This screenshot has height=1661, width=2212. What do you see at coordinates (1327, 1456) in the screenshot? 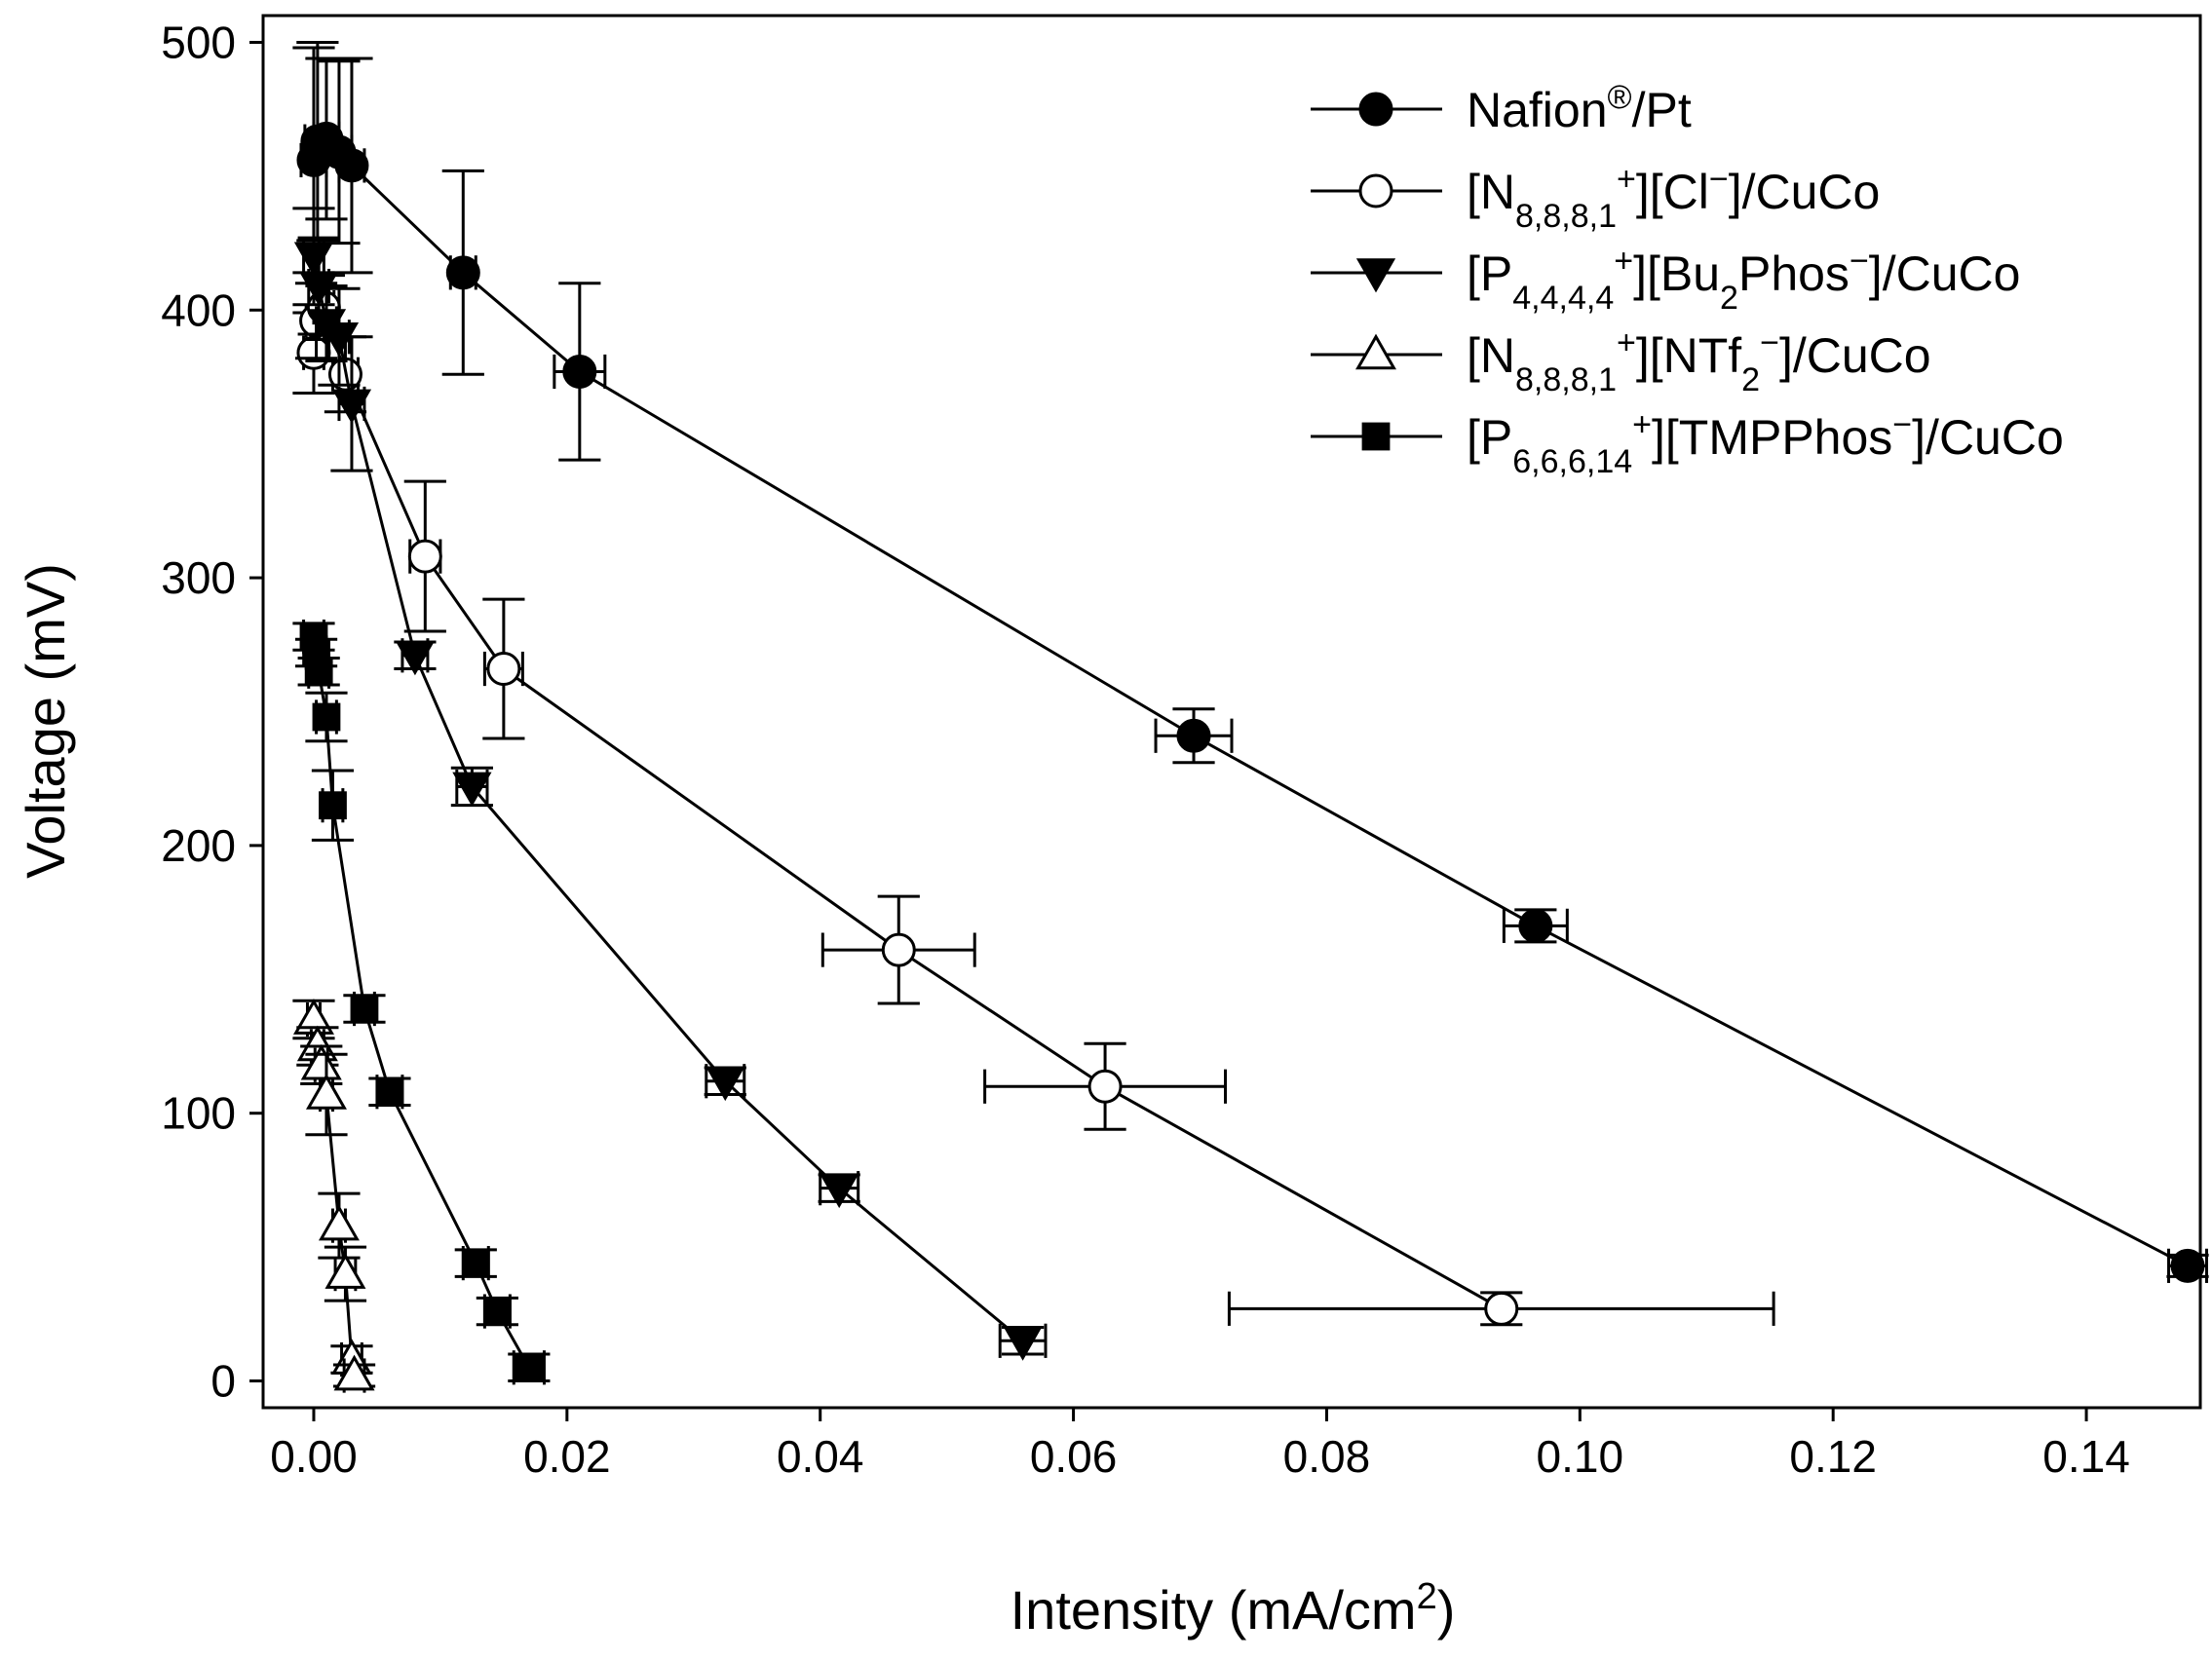
I see `x-tick-label: 0.08` at bounding box center [1327, 1456].